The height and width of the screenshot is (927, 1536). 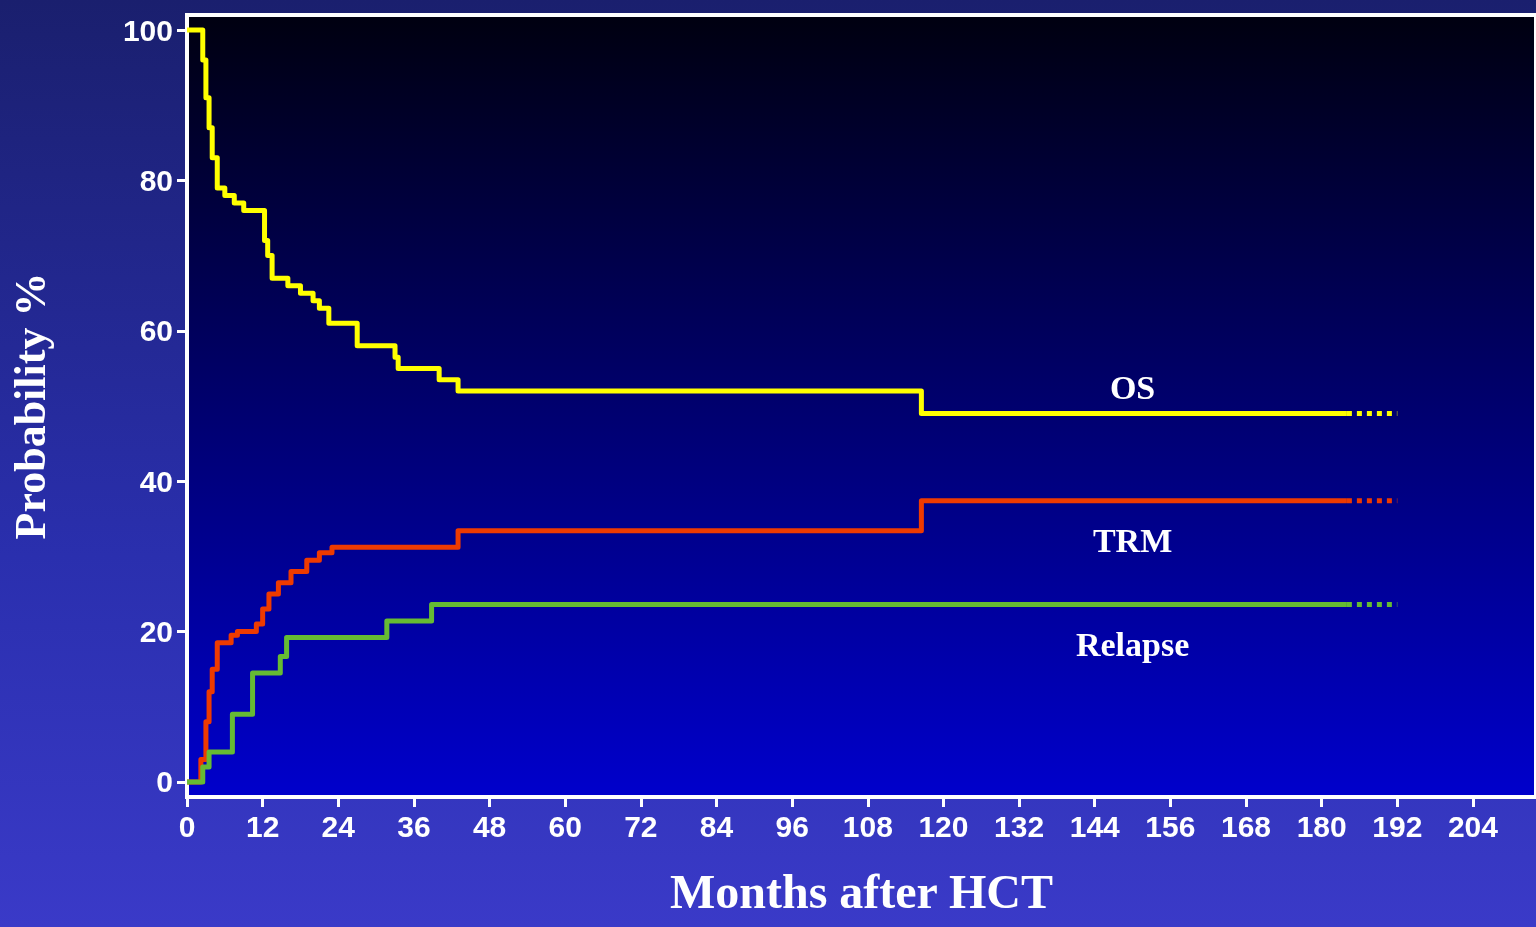 I want to click on x-tick-label: 84, so click(x=716, y=826).